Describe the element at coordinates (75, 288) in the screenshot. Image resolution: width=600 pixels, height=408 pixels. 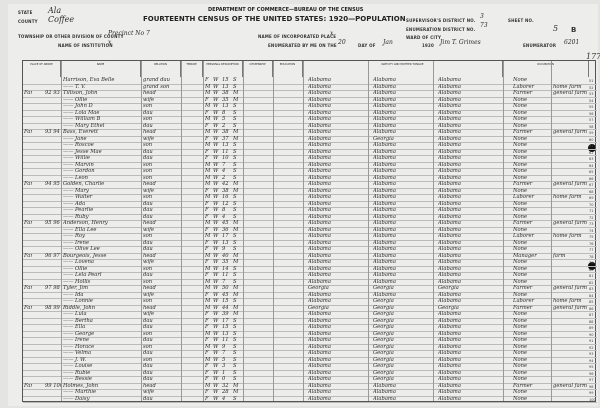
I see `cell-name: Tyler, Jim` at that location.